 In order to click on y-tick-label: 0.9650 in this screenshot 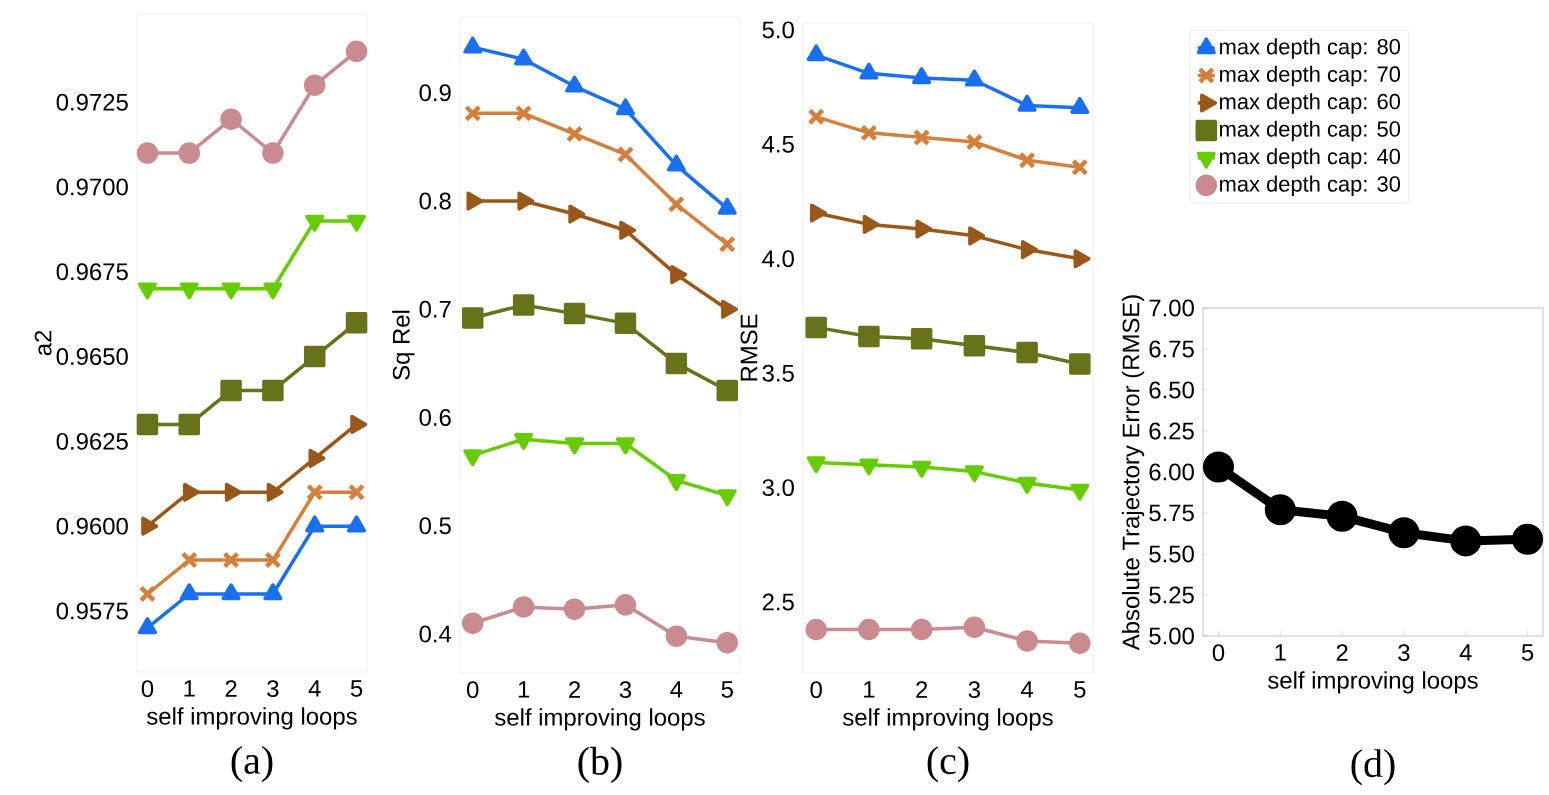, I will do `click(92, 357)`.